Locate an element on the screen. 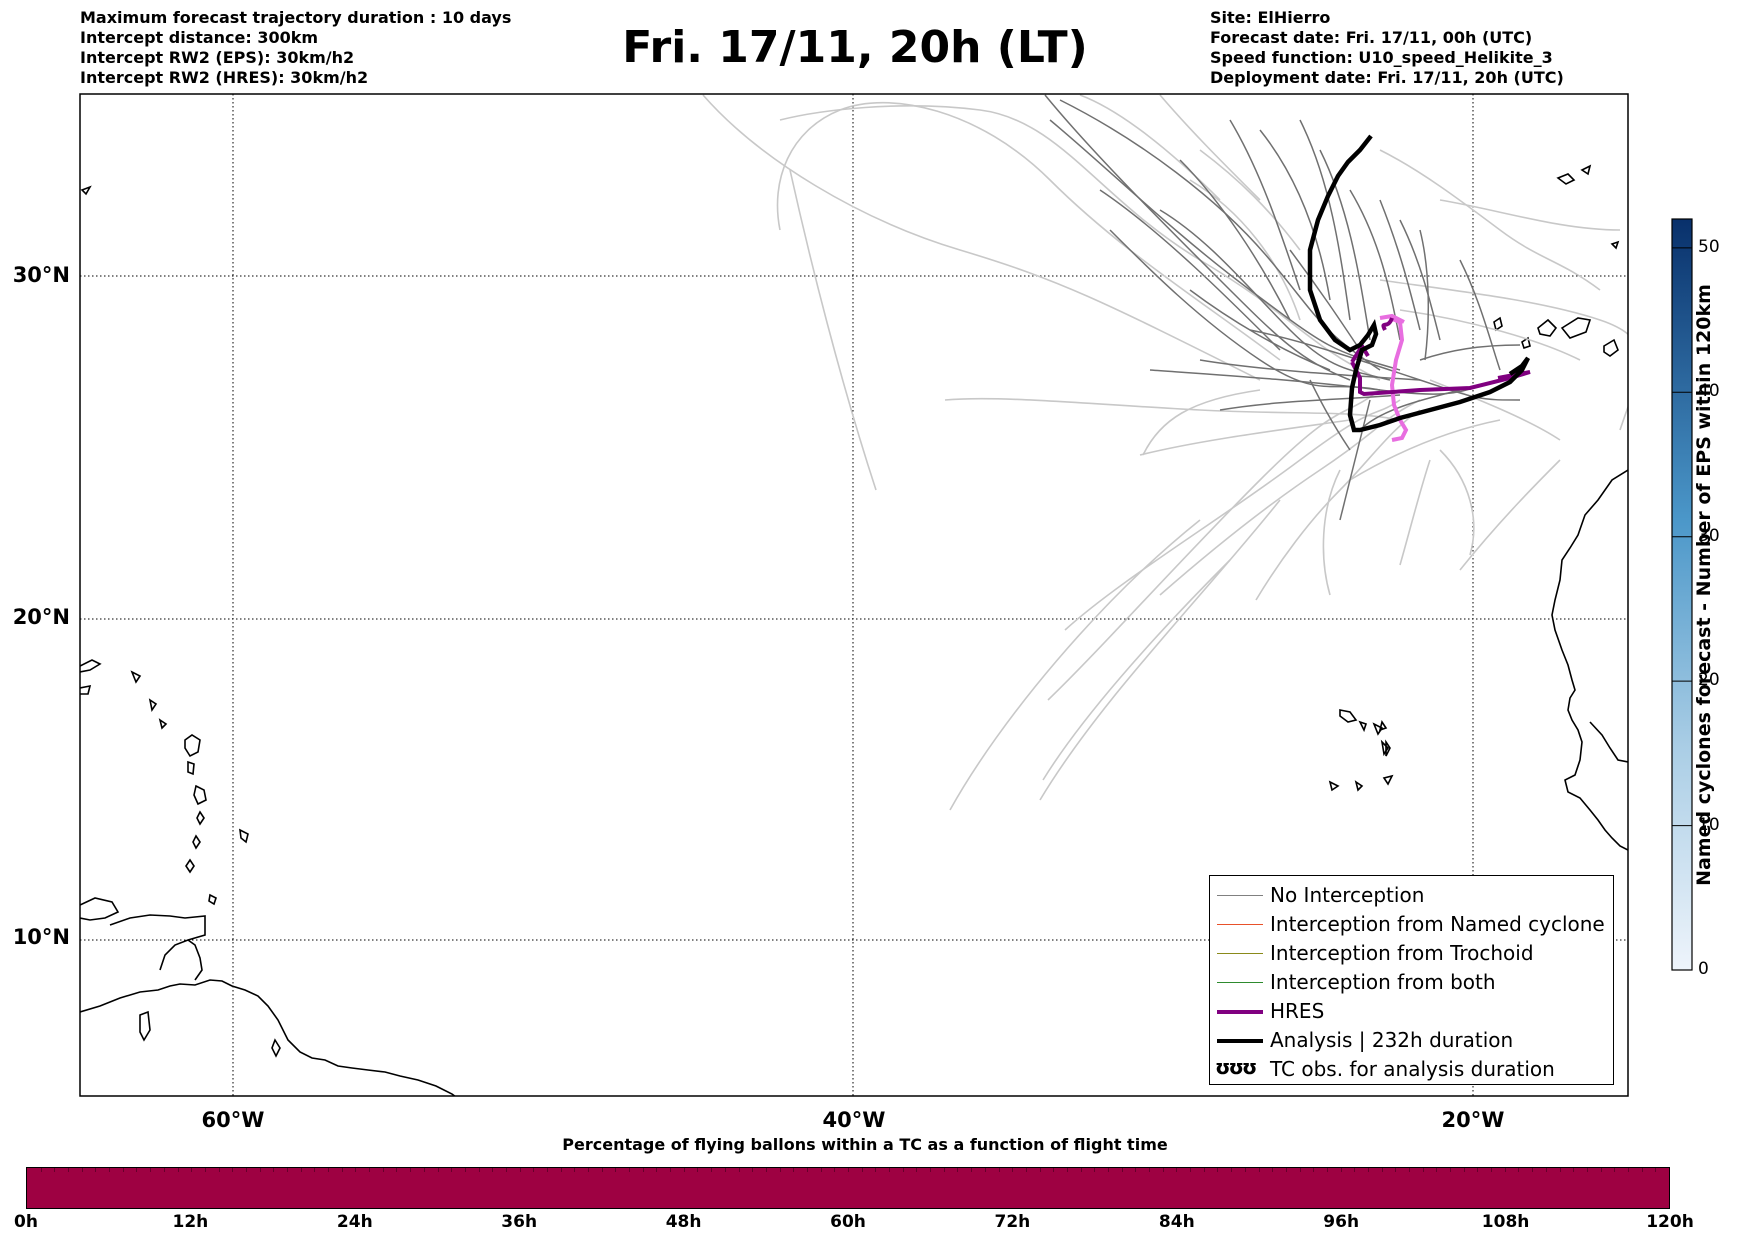 This screenshot has height=1241, width=1752. info-line: Intercept distance: 300km is located at coordinates (199, 37).